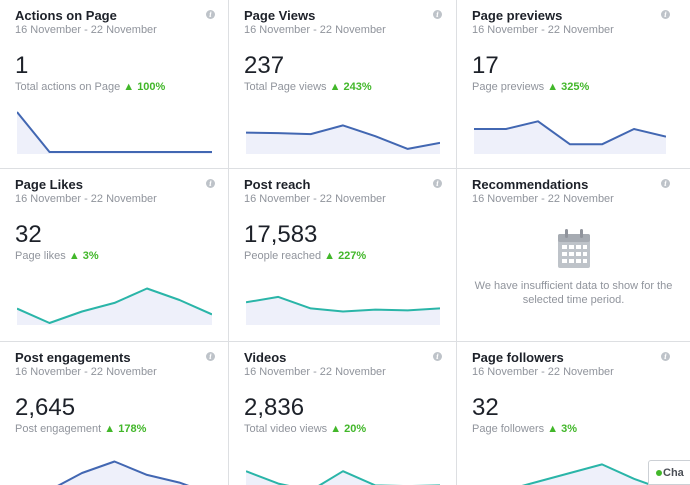 The image size is (690, 485). Describe the element at coordinates (659, 473) in the screenshot. I see `online-status-dot` at that location.